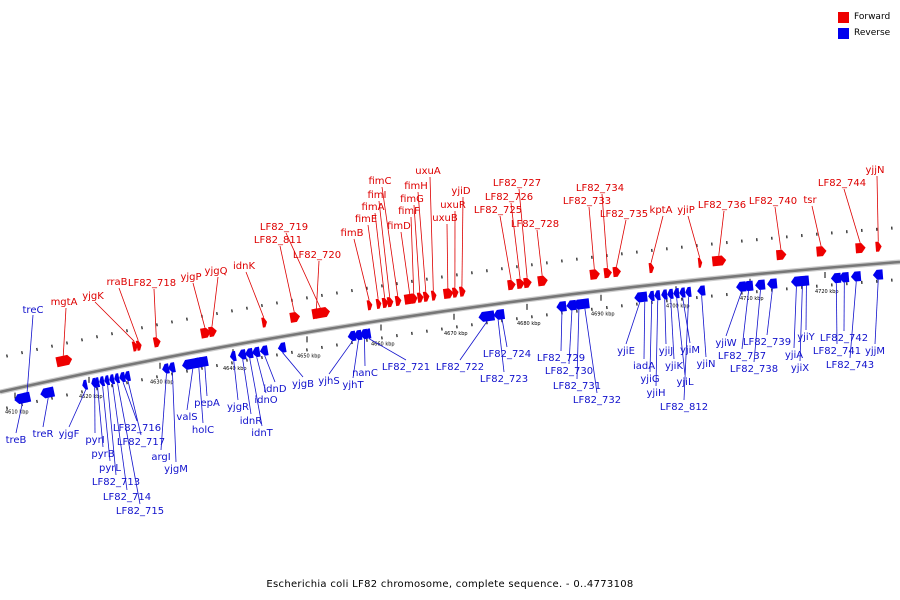 This screenshot has height=600, width=900. What do you see at coordinates (686, 210) in the screenshot?
I see `gene-label-yjip: yjiP` at bounding box center [686, 210].